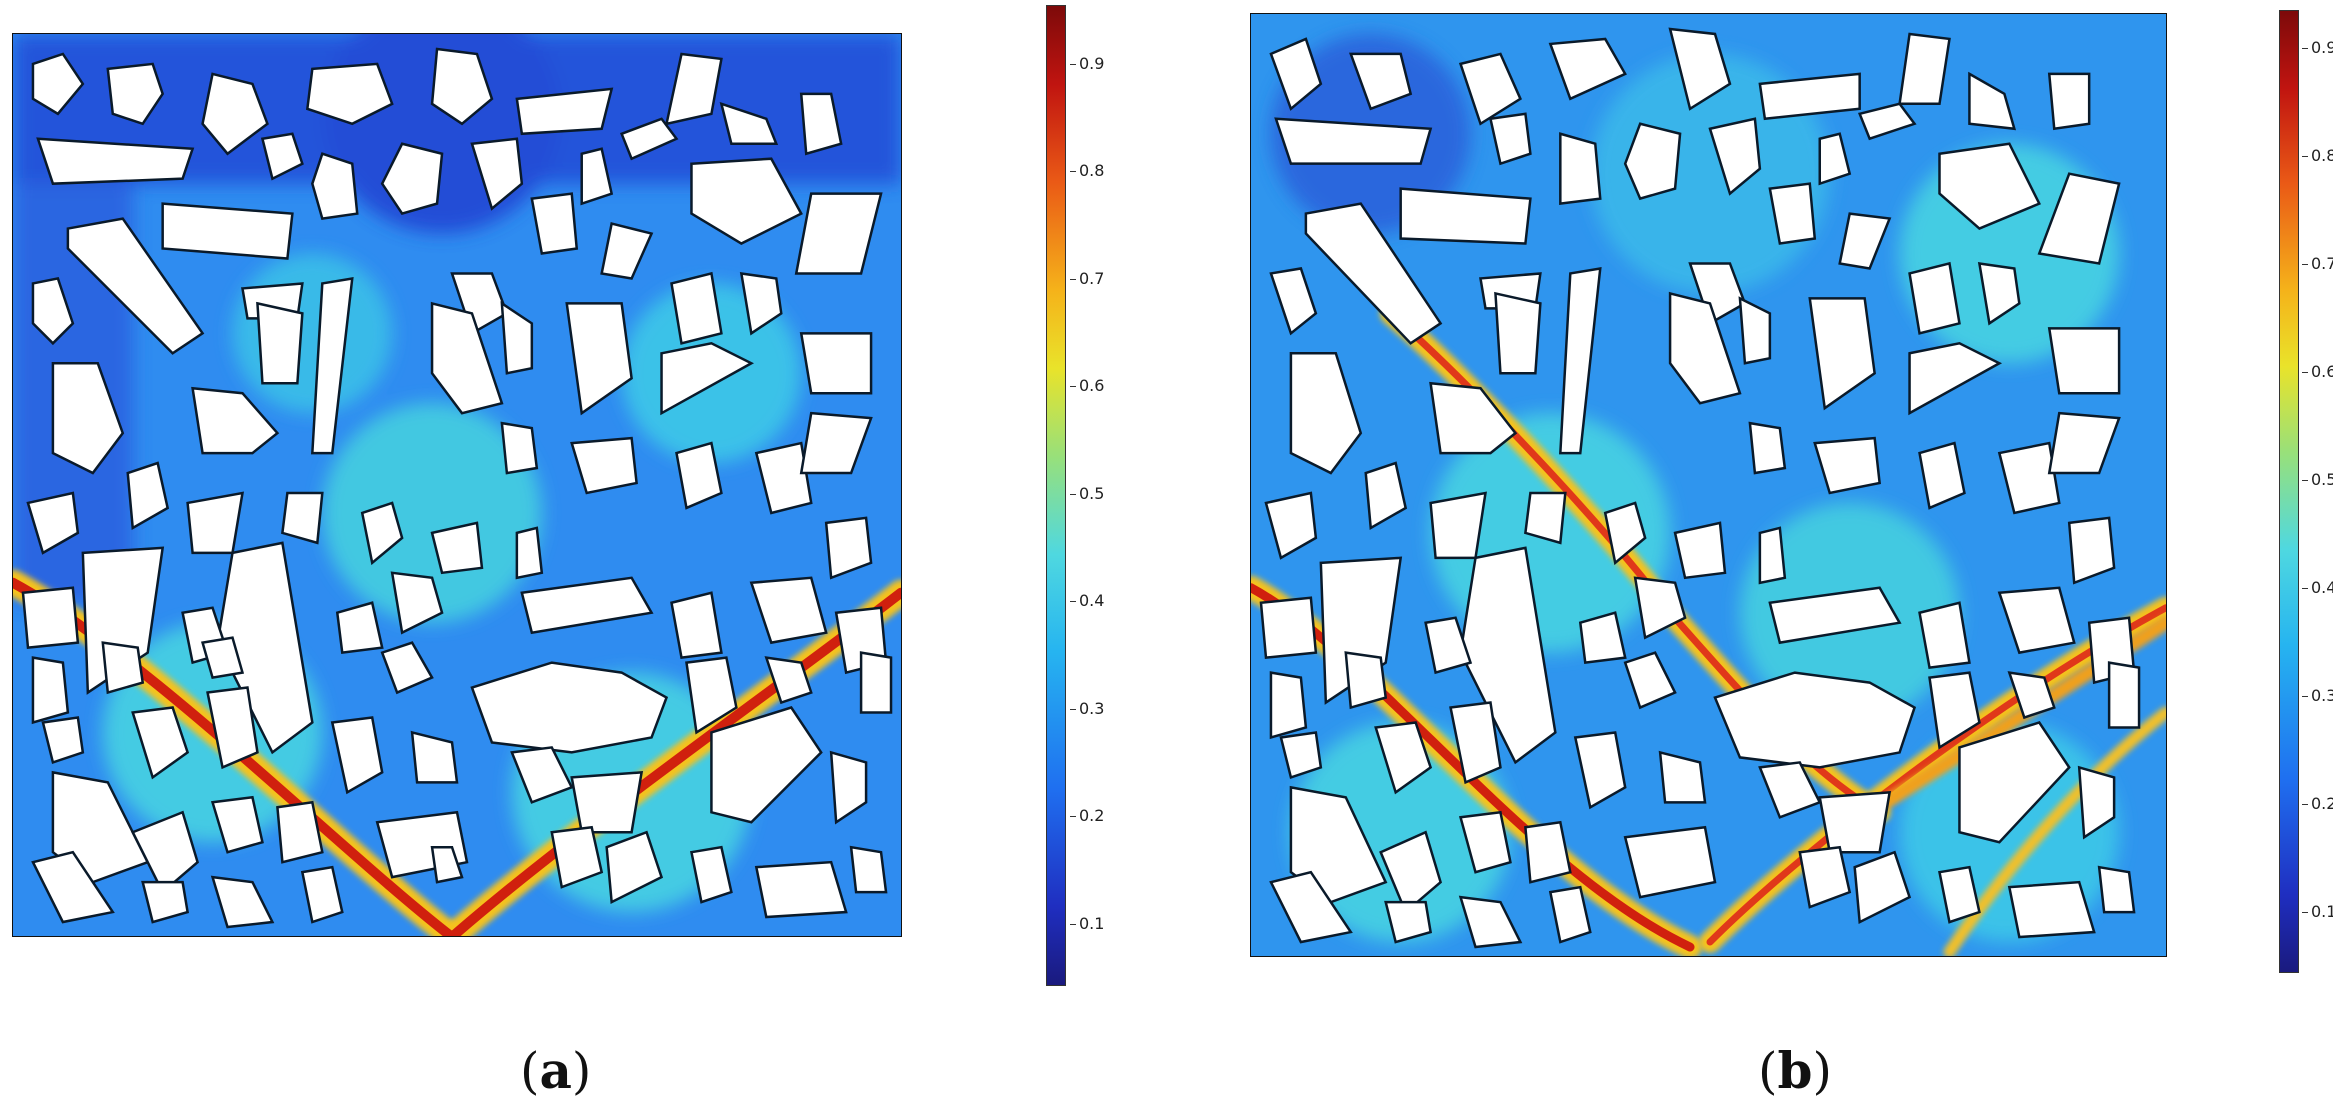 Image resolution: width=2333 pixels, height=1101 pixels. I want to click on caption-b-open: (, so click(1768, 1071).